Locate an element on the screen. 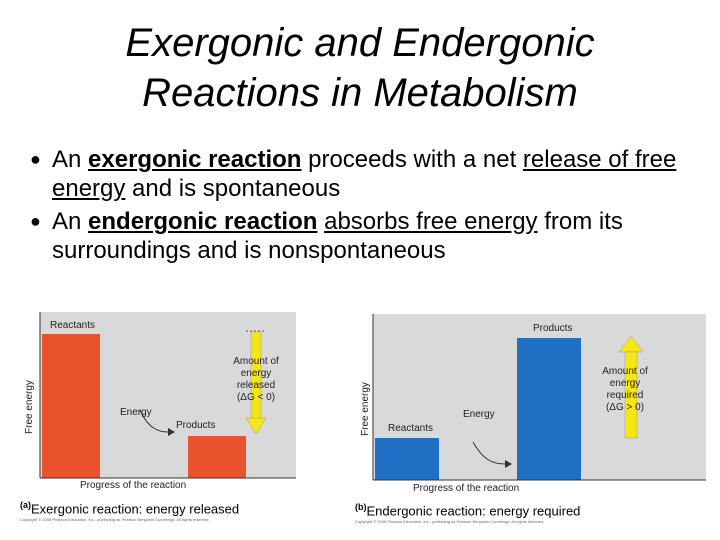 This screenshot has width=720, height=540. amount-line: required is located at coordinates (625, 395).